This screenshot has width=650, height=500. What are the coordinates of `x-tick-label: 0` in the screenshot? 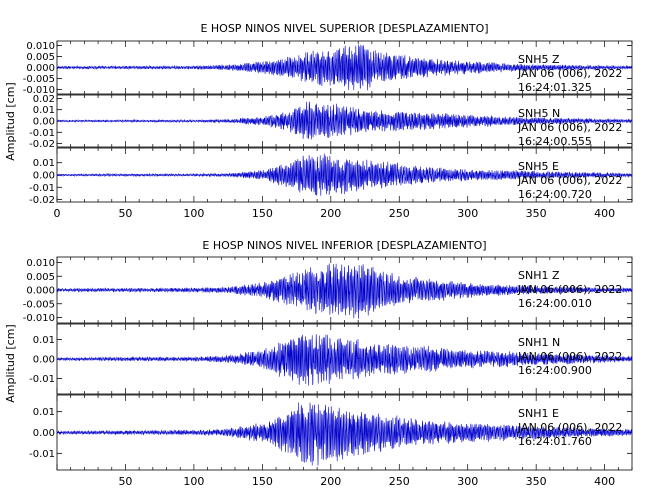 It's located at (57, 213).